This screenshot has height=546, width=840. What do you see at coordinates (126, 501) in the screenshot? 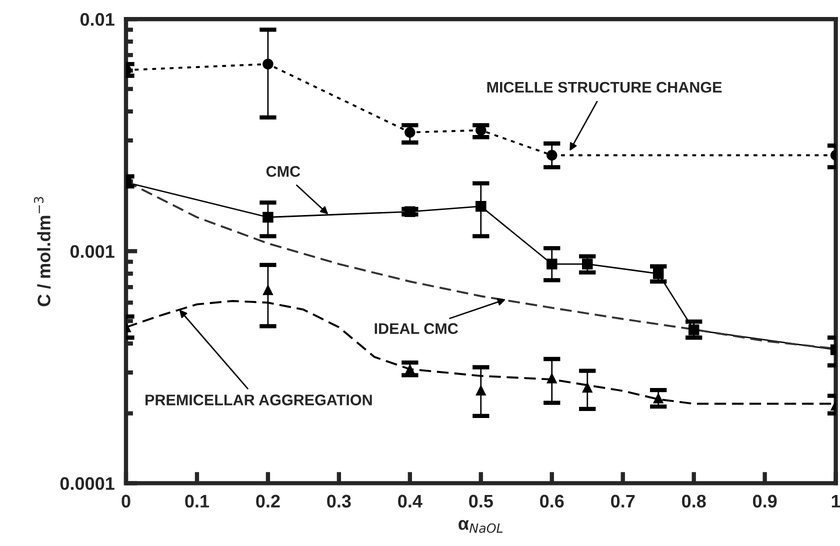
I see `x-tick-label: 0` at bounding box center [126, 501].